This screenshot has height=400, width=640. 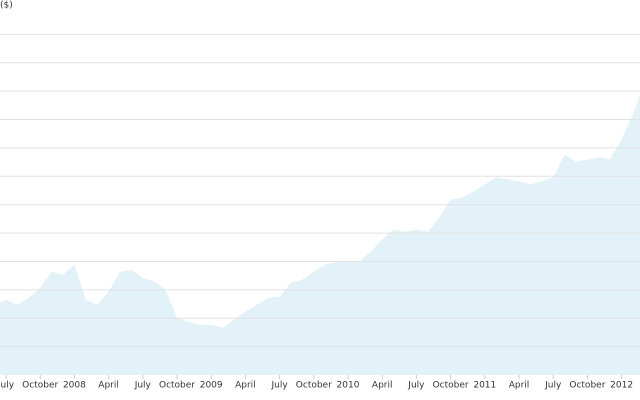 I want to click on x-tick-label: 2009, so click(x=211, y=386).